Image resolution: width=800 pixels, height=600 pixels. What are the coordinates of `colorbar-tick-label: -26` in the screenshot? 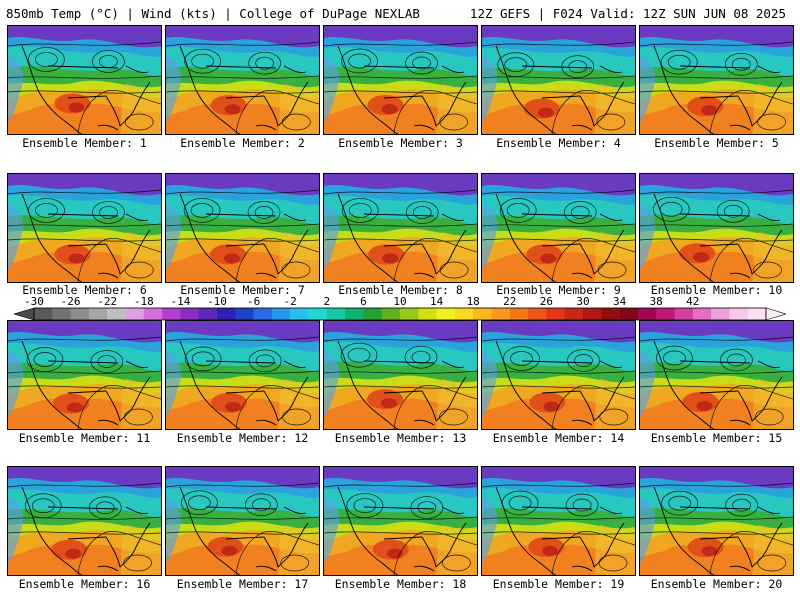 It's located at (70, 301).